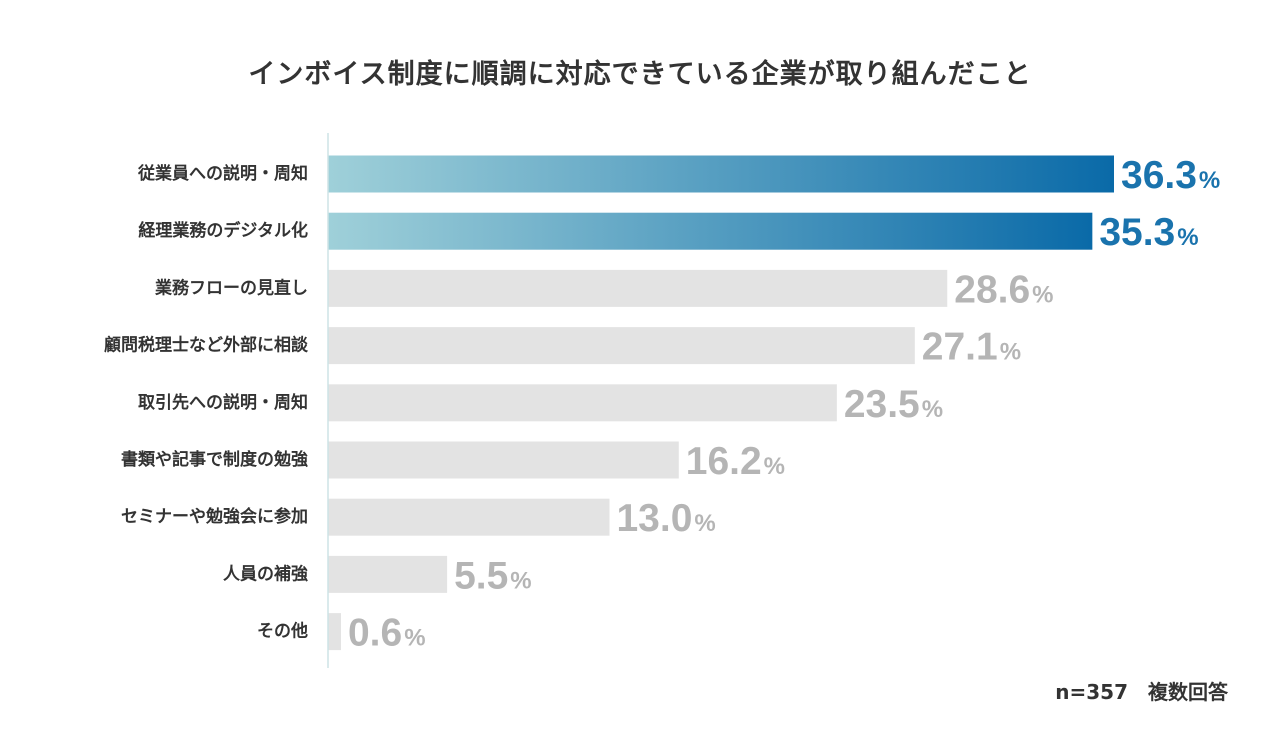  I want to click on value-label: 27.1%, so click(971, 347).